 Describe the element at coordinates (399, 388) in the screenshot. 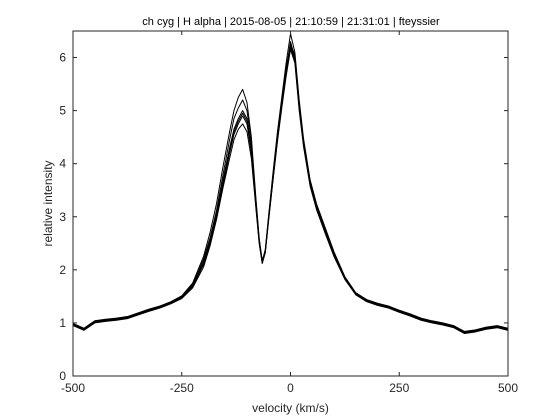

I see `x-tick-label: 250` at that location.